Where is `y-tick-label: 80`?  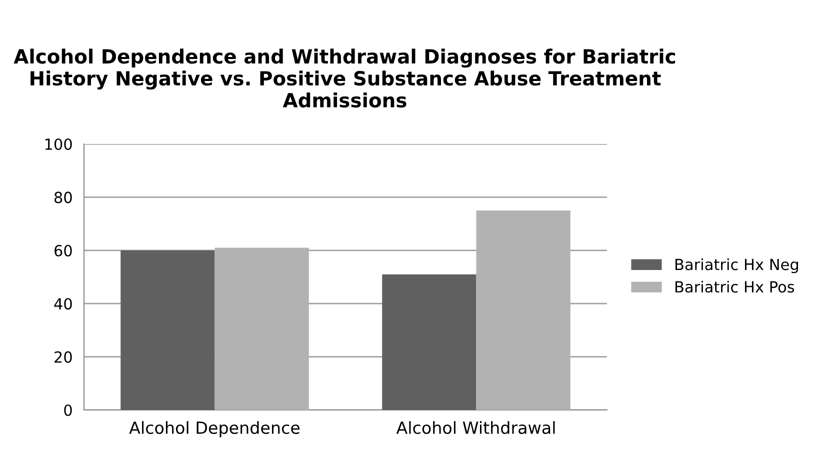 y-tick-label: 80 is located at coordinates (63, 198).